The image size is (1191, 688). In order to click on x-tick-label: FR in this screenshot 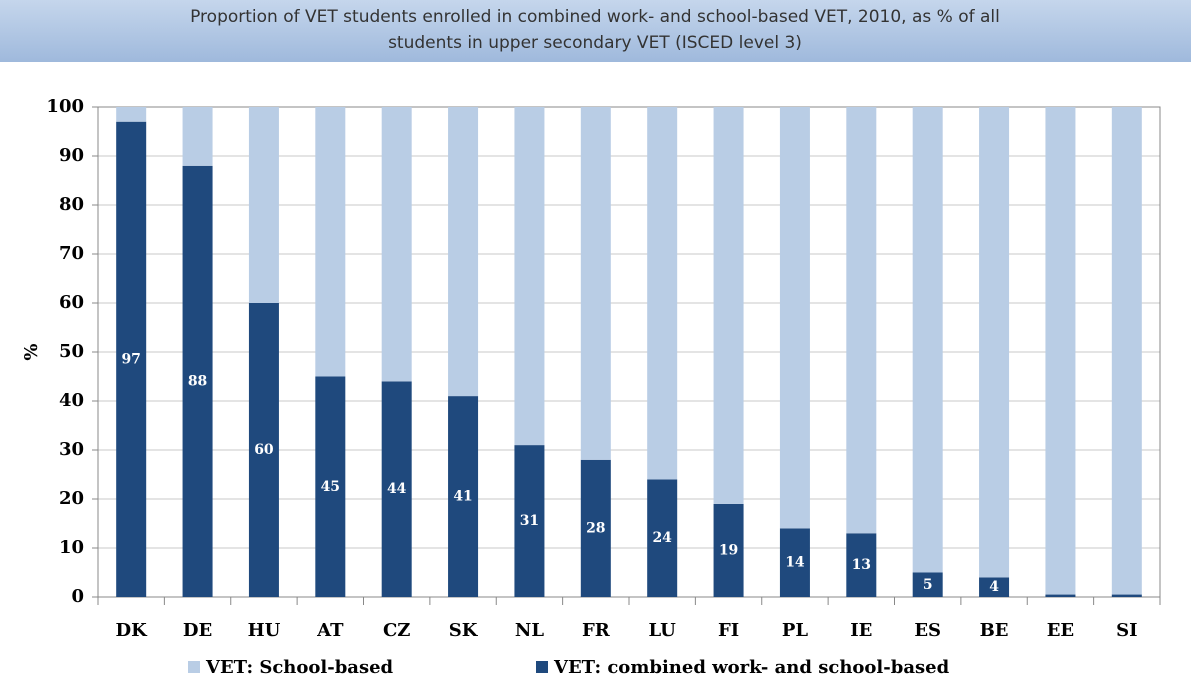, I will do `click(596, 630)`.